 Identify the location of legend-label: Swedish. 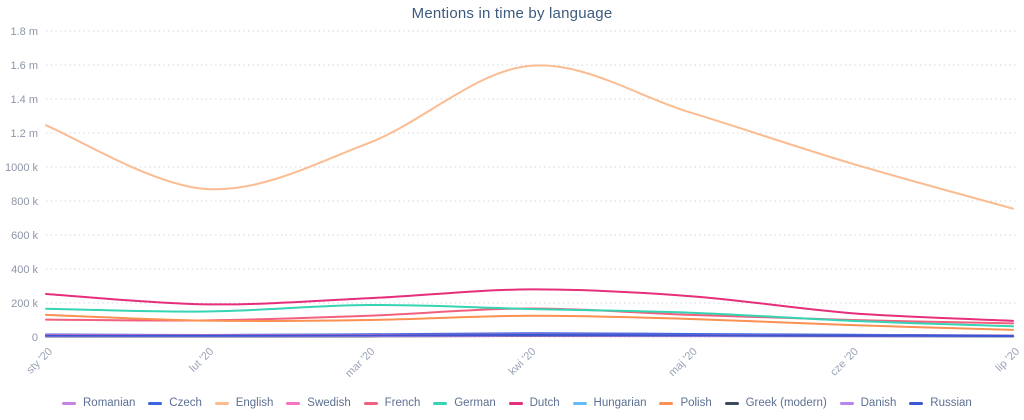
(329, 403).